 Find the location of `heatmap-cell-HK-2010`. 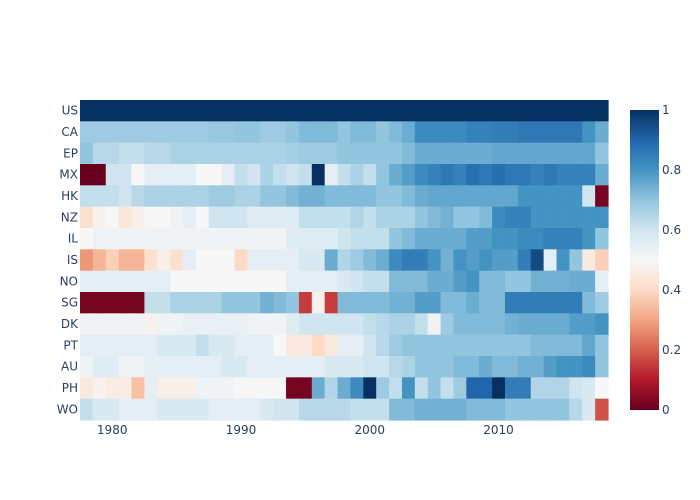

heatmap-cell-HK-2010 is located at coordinates (499, 196).